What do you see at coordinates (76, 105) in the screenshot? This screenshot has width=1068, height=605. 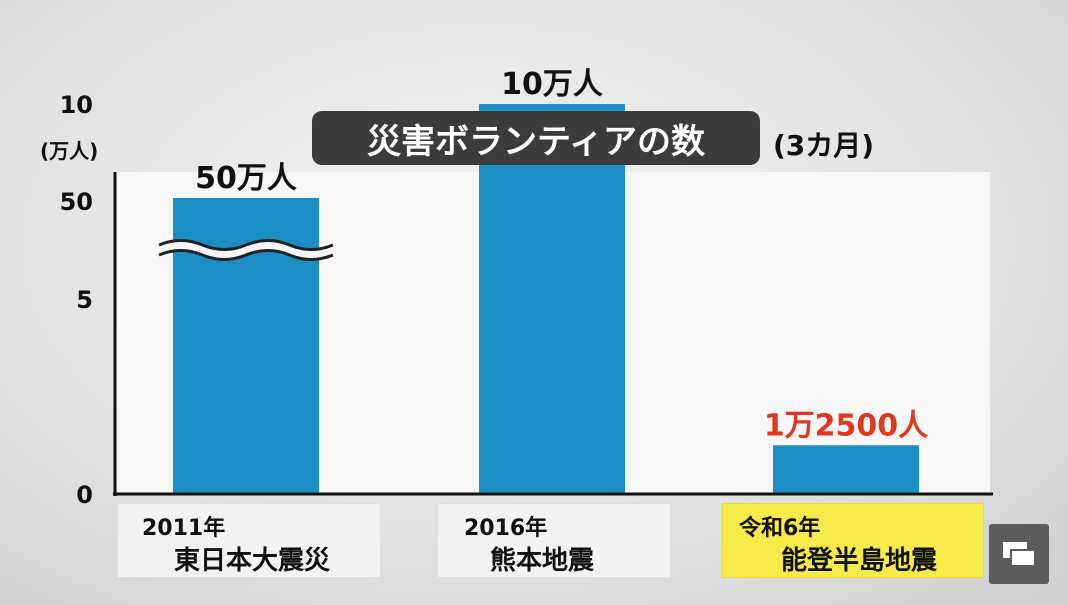 I see `y-tick-label: 10` at bounding box center [76, 105].